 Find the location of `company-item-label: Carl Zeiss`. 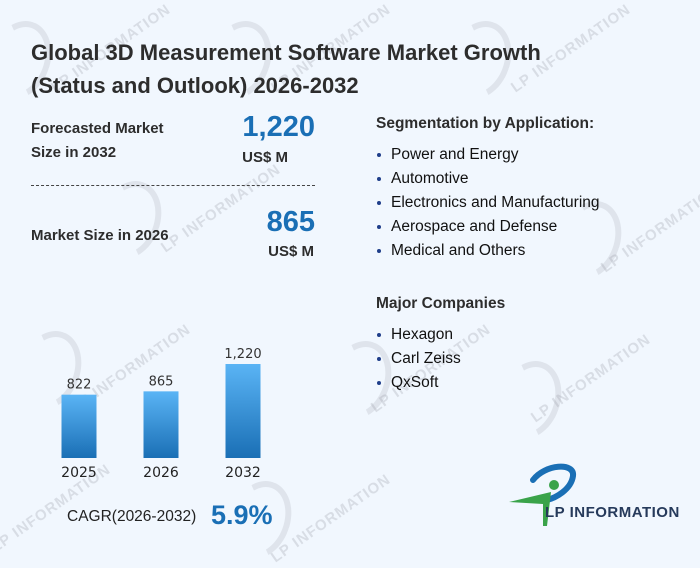

company-item-label: Carl Zeiss is located at coordinates (426, 358).